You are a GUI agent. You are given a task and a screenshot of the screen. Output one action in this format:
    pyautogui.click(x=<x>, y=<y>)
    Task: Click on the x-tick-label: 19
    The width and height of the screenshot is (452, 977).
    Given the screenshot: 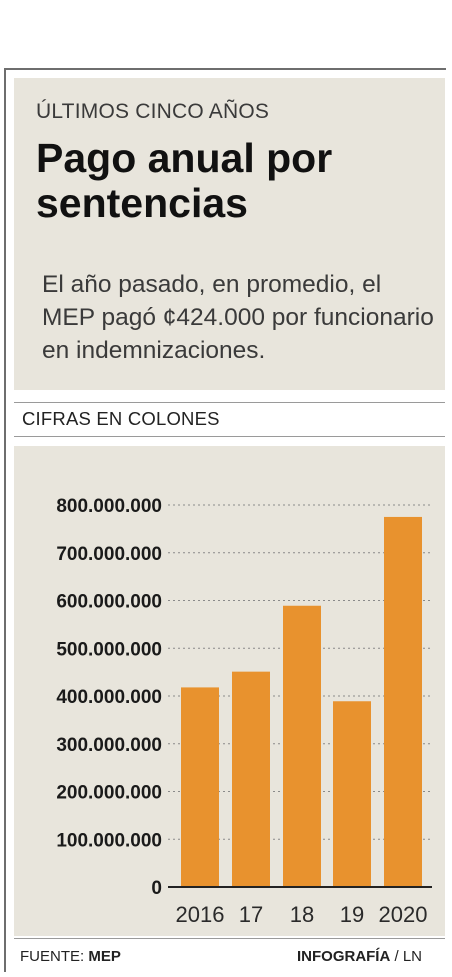 What is the action you would take?
    pyautogui.click(x=352, y=914)
    